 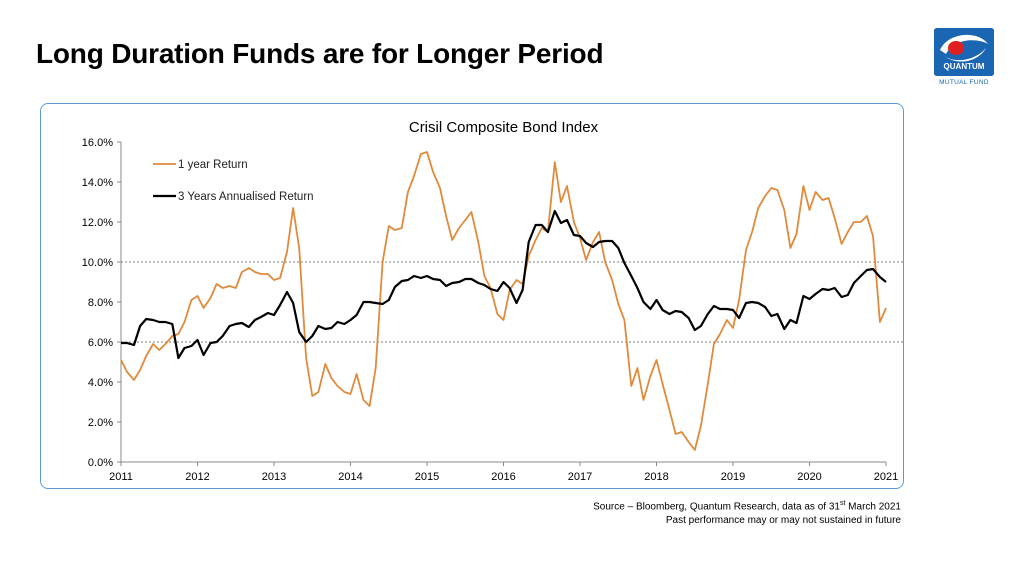 I want to click on x-tick-label: 2013, so click(x=274, y=477).